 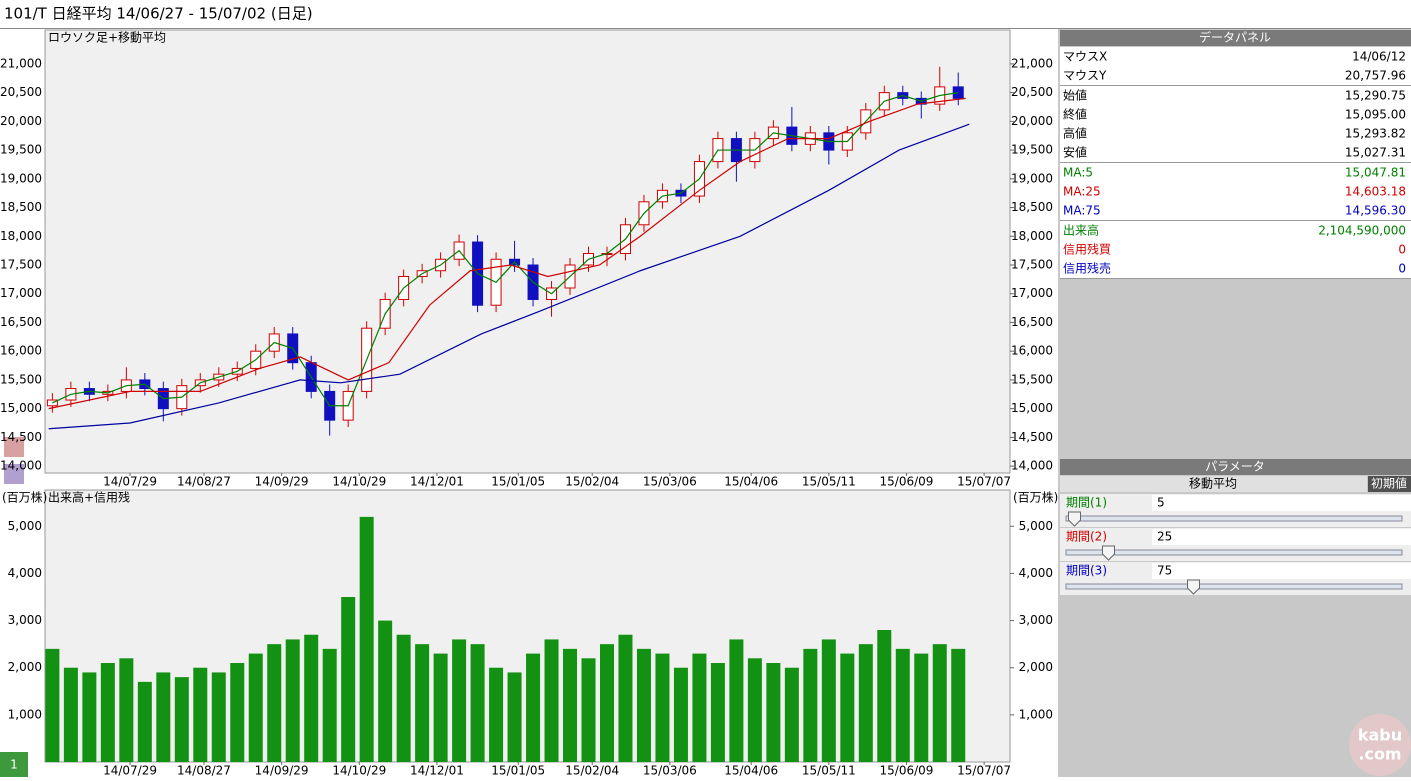 What do you see at coordinates (21, 150) in the screenshot?
I see `y-tick-label: 19,500` at bounding box center [21, 150].